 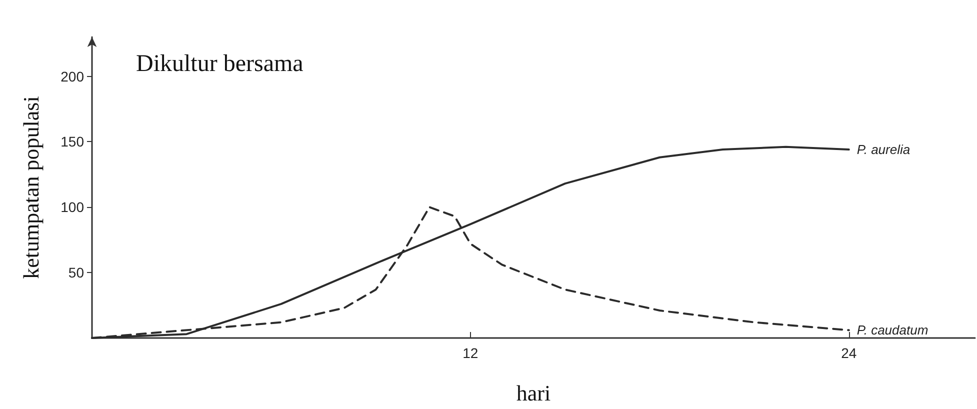 I want to click on annotation: Dikultur bersama, so click(x=220, y=64).